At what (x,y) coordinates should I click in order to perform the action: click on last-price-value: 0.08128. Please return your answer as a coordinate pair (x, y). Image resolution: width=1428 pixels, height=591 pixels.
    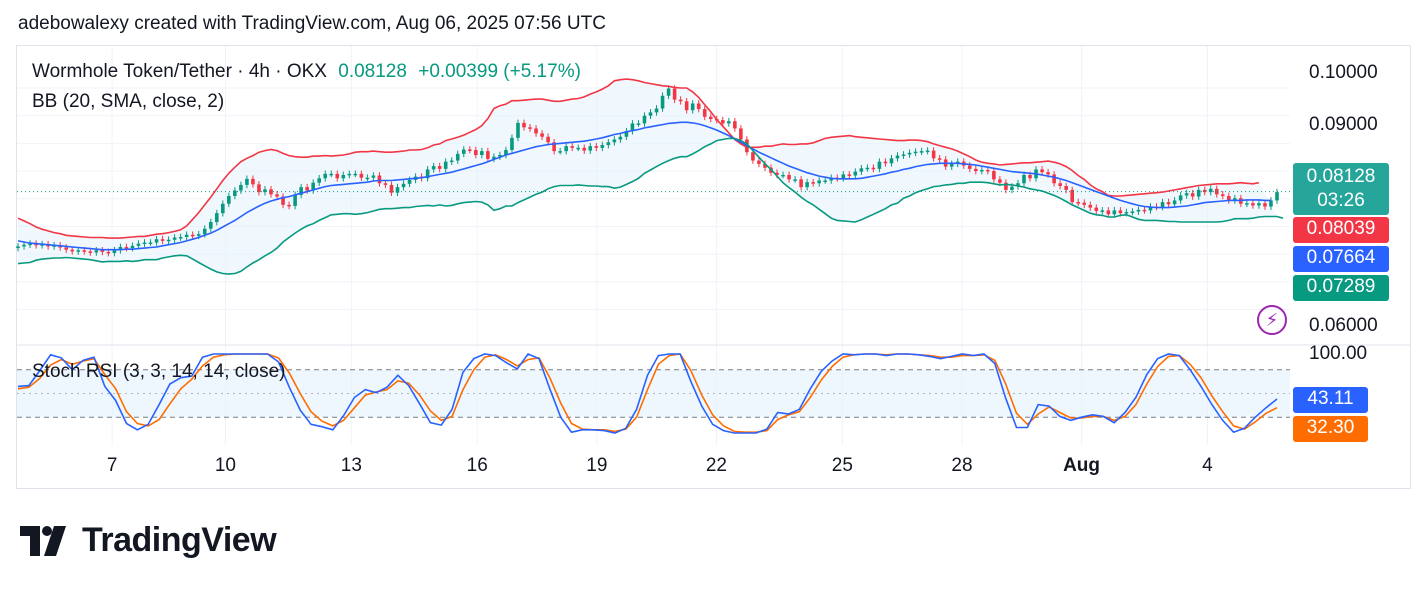
    Looking at the image, I should click on (1341, 176).